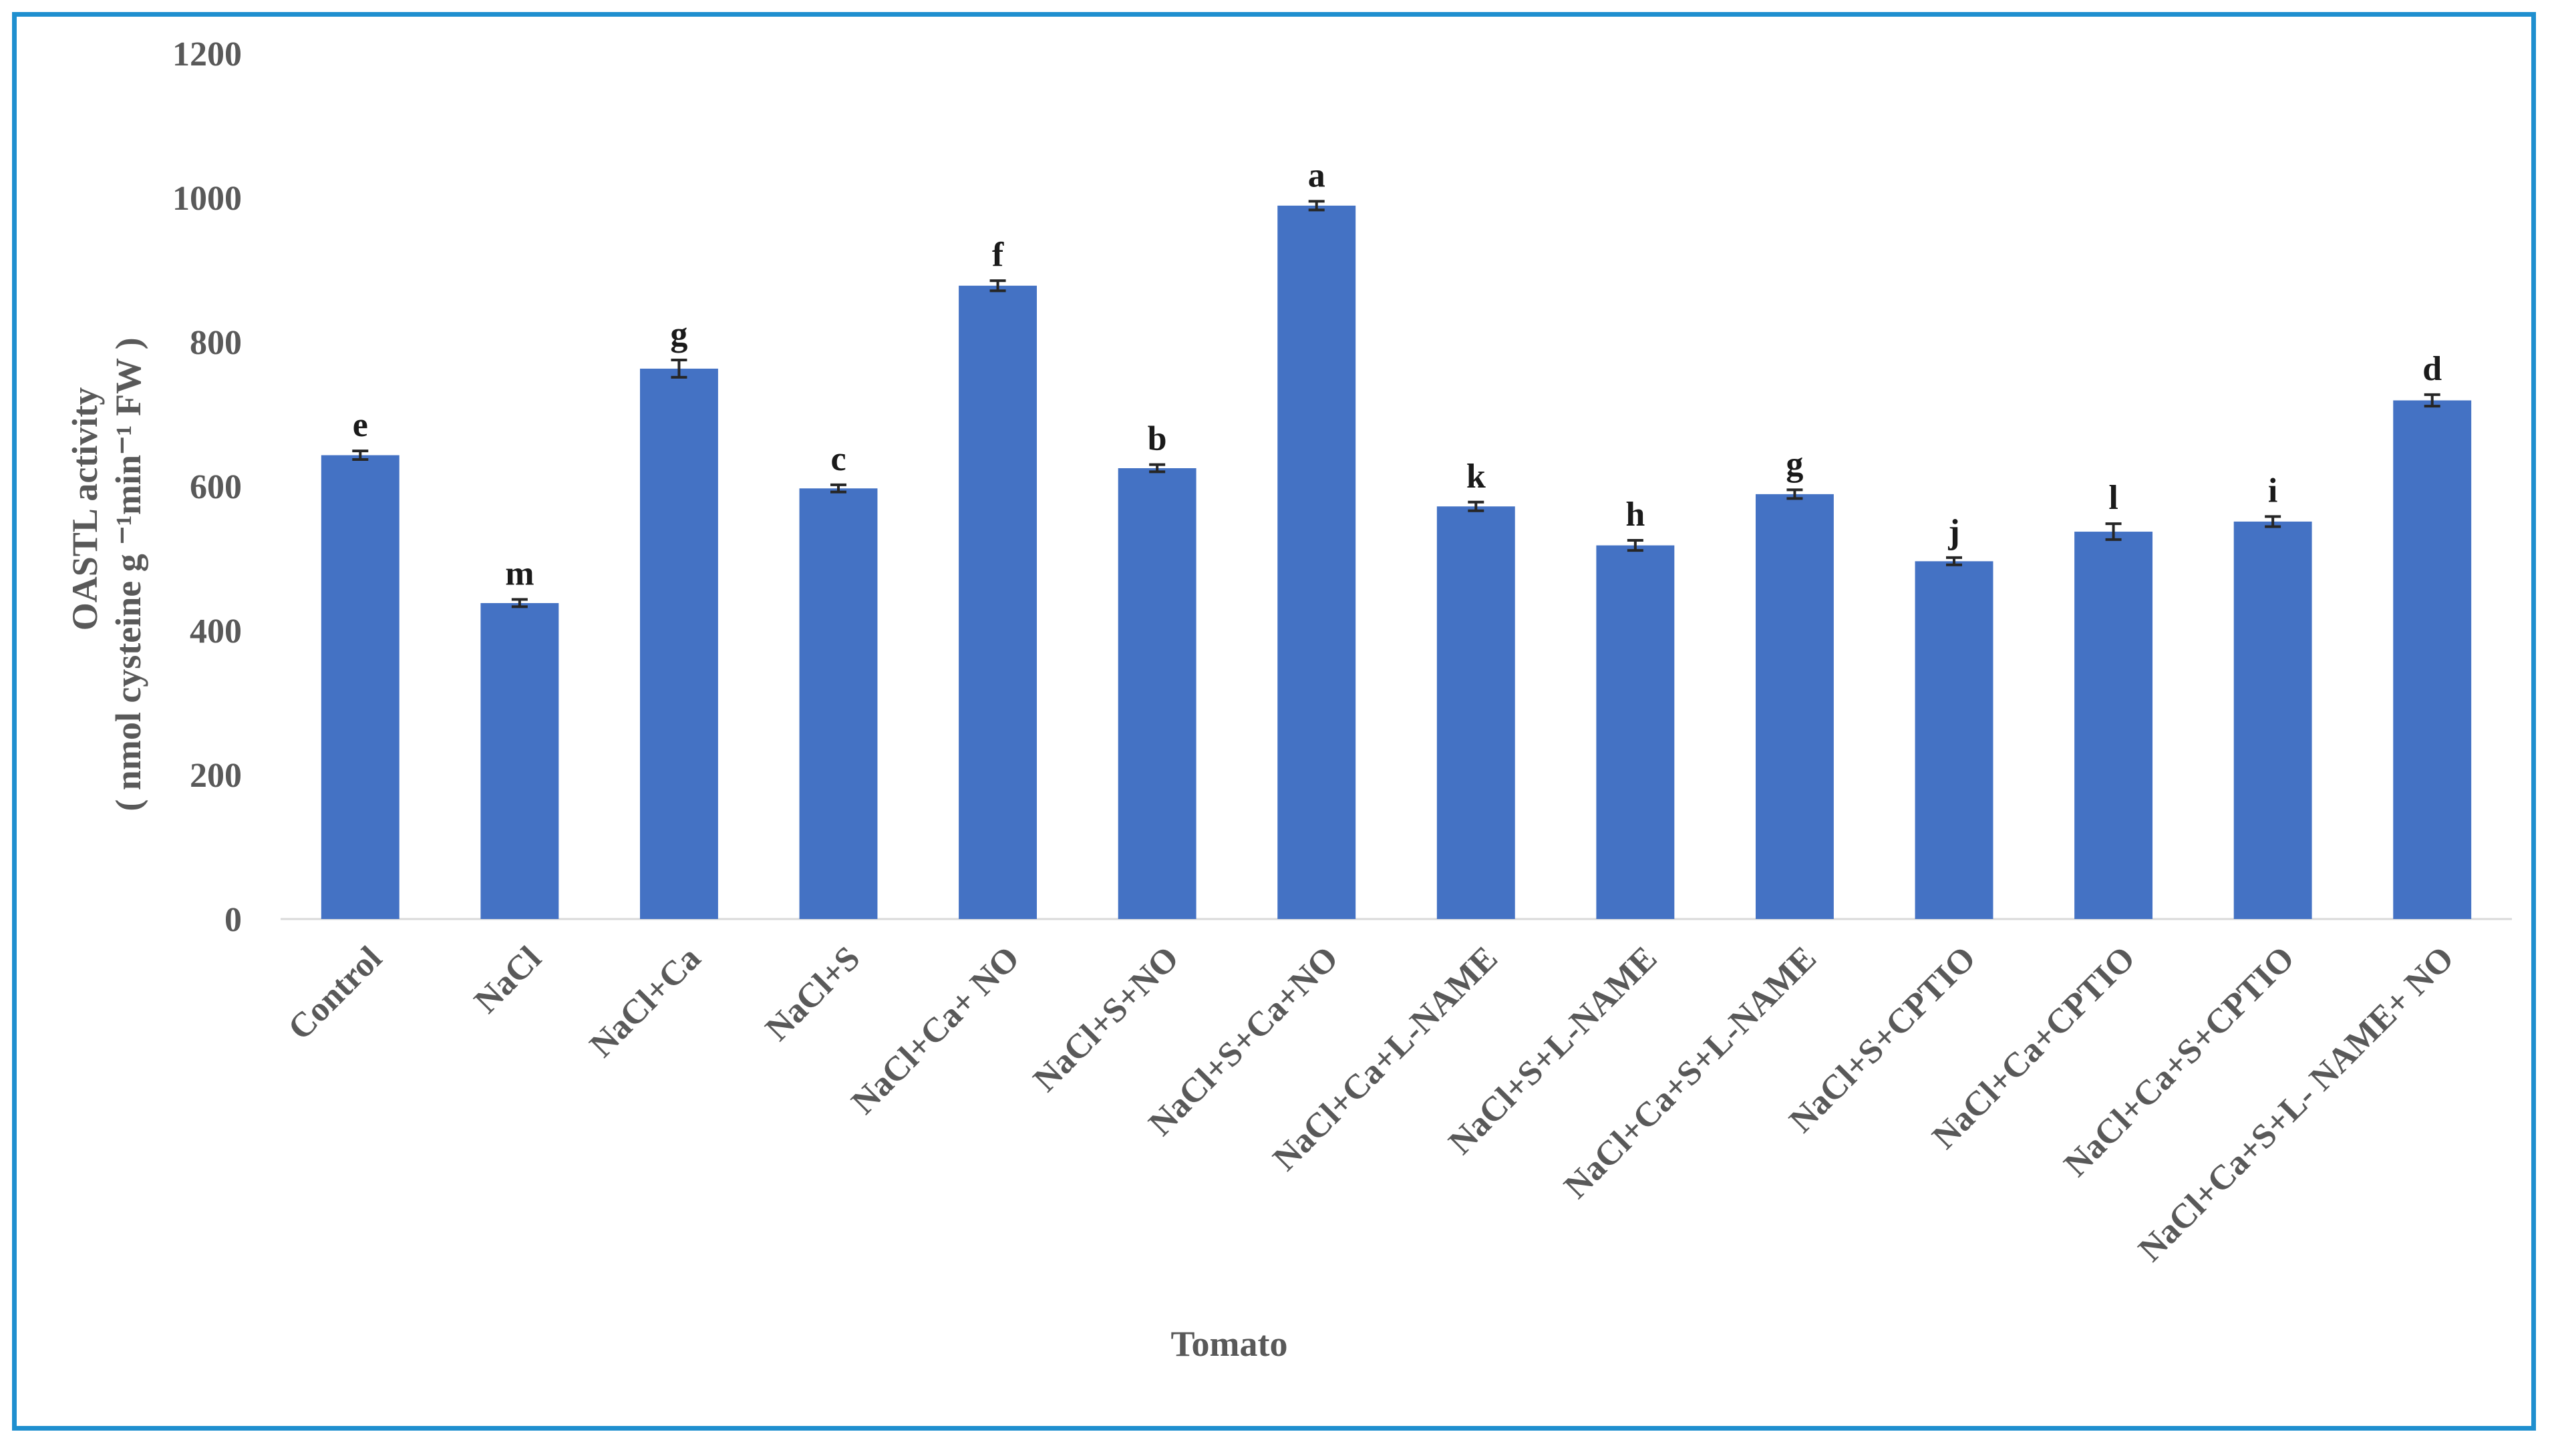  What do you see at coordinates (1953, 532) in the screenshot?
I see `significance-letter: j` at bounding box center [1953, 532].